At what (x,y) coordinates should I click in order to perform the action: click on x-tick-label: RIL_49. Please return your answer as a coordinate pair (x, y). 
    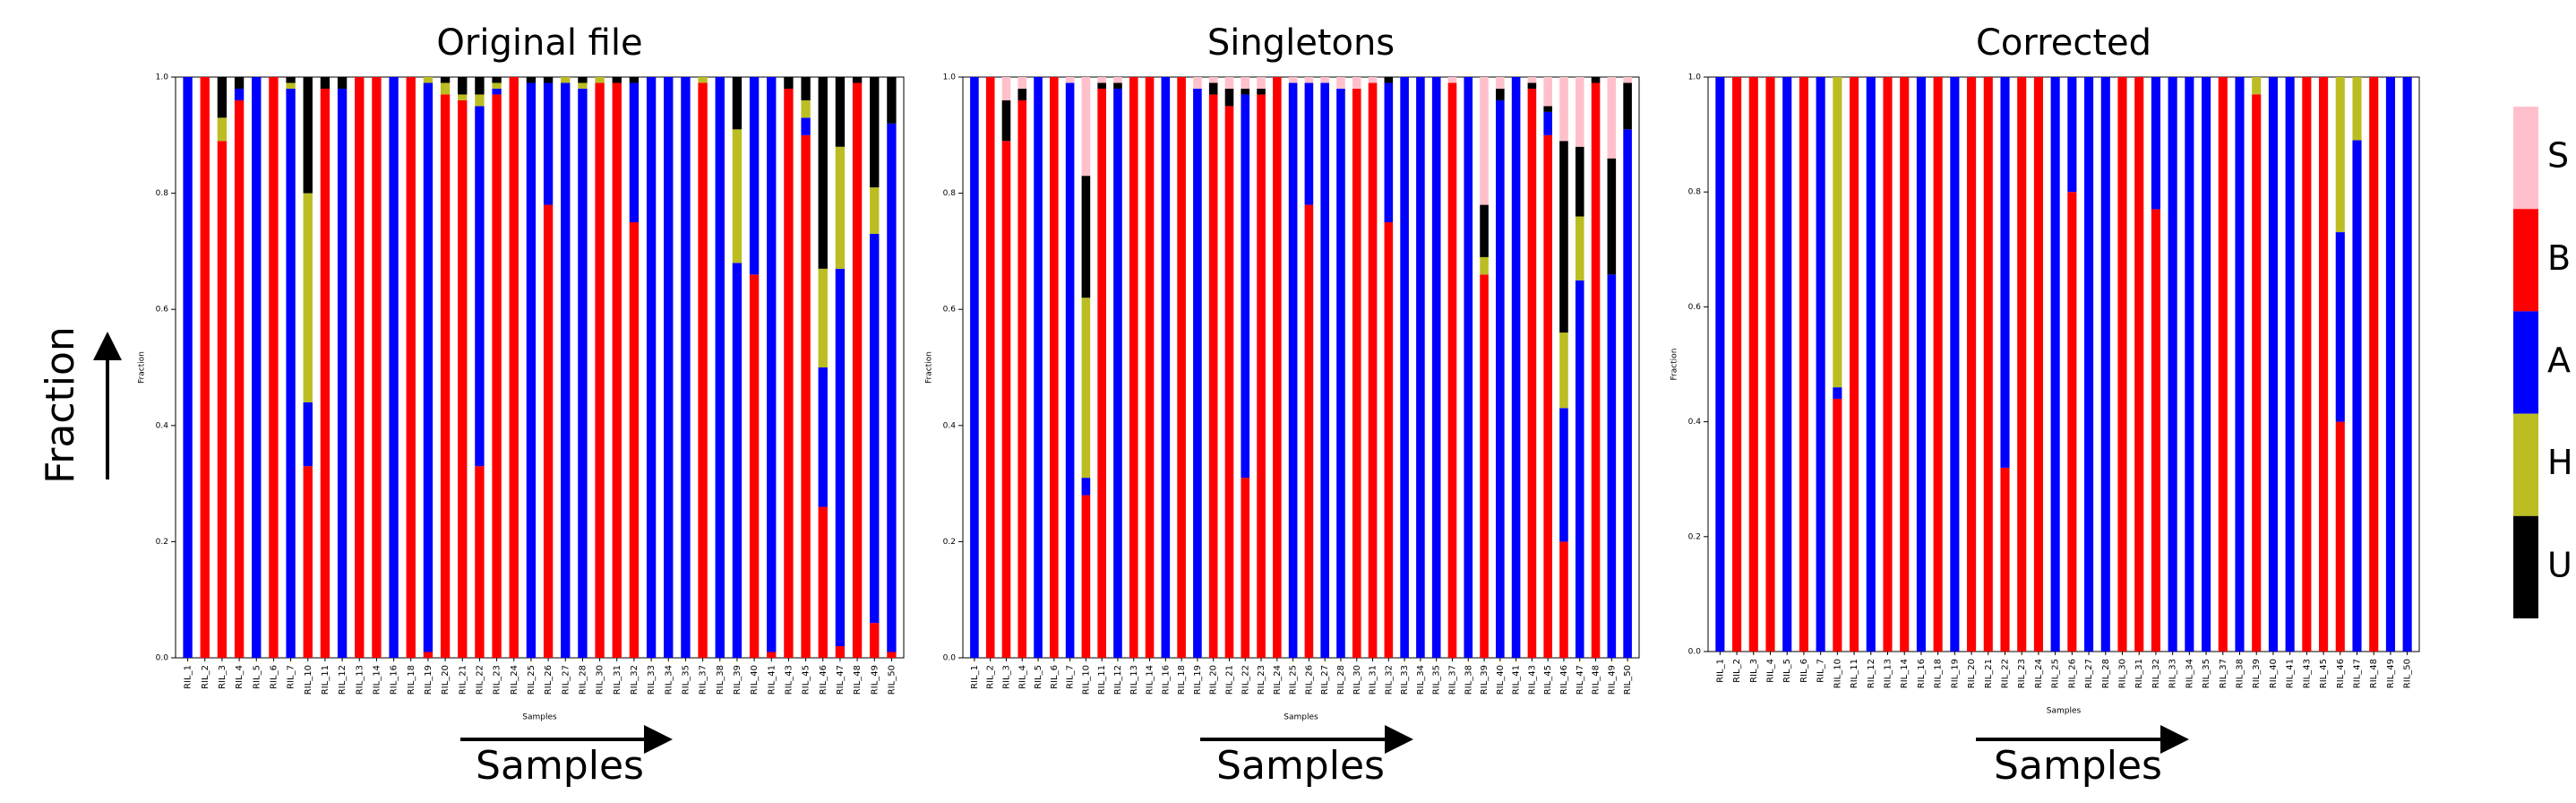
    Looking at the image, I should click on (875, 680).